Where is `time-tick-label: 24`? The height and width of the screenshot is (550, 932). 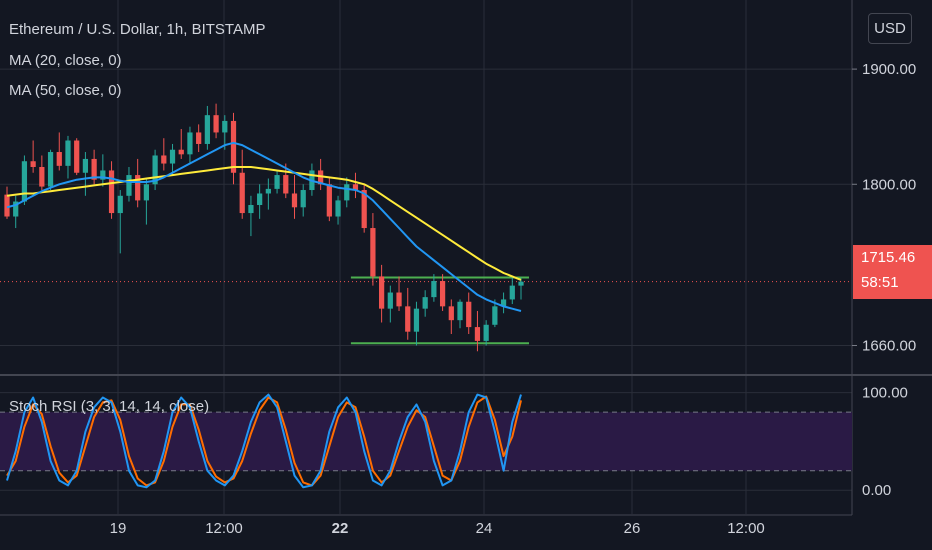
time-tick-label: 24 is located at coordinates (484, 528).